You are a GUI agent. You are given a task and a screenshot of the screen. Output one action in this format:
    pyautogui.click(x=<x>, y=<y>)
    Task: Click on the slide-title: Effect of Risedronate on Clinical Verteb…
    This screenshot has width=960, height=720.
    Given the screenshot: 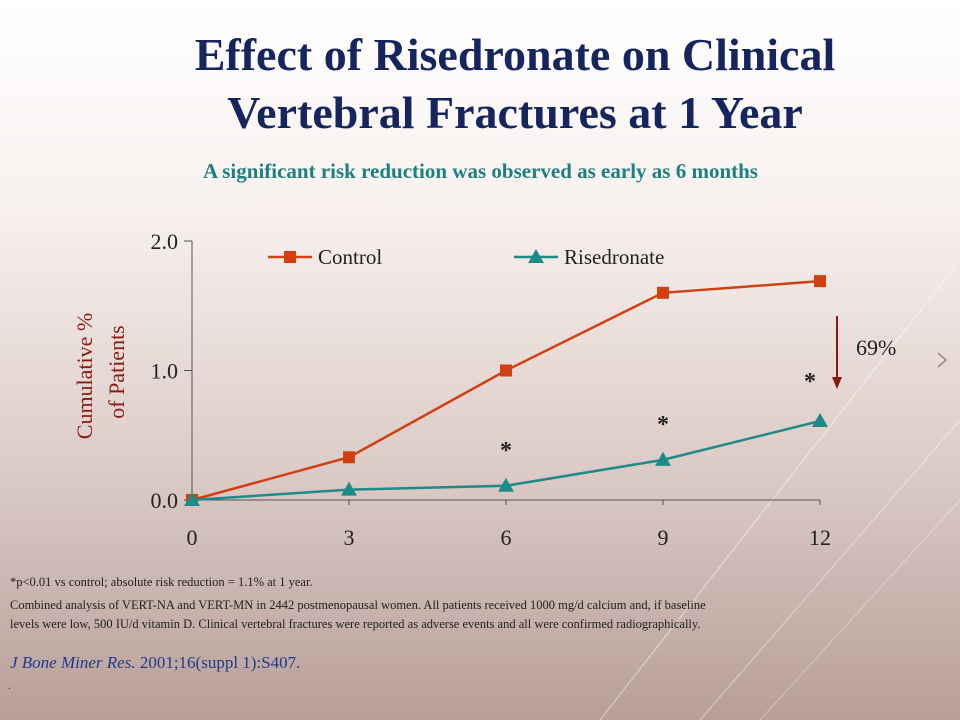 What is the action you would take?
    pyautogui.click(x=515, y=83)
    